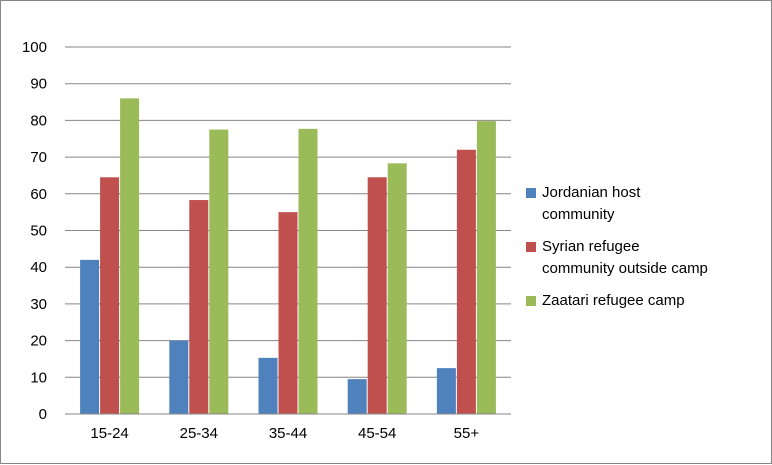 The width and height of the screenshot is (772, 465). I want to click on legend-item-syrian: Syrian refugee community outside camp, so click(646, 258).